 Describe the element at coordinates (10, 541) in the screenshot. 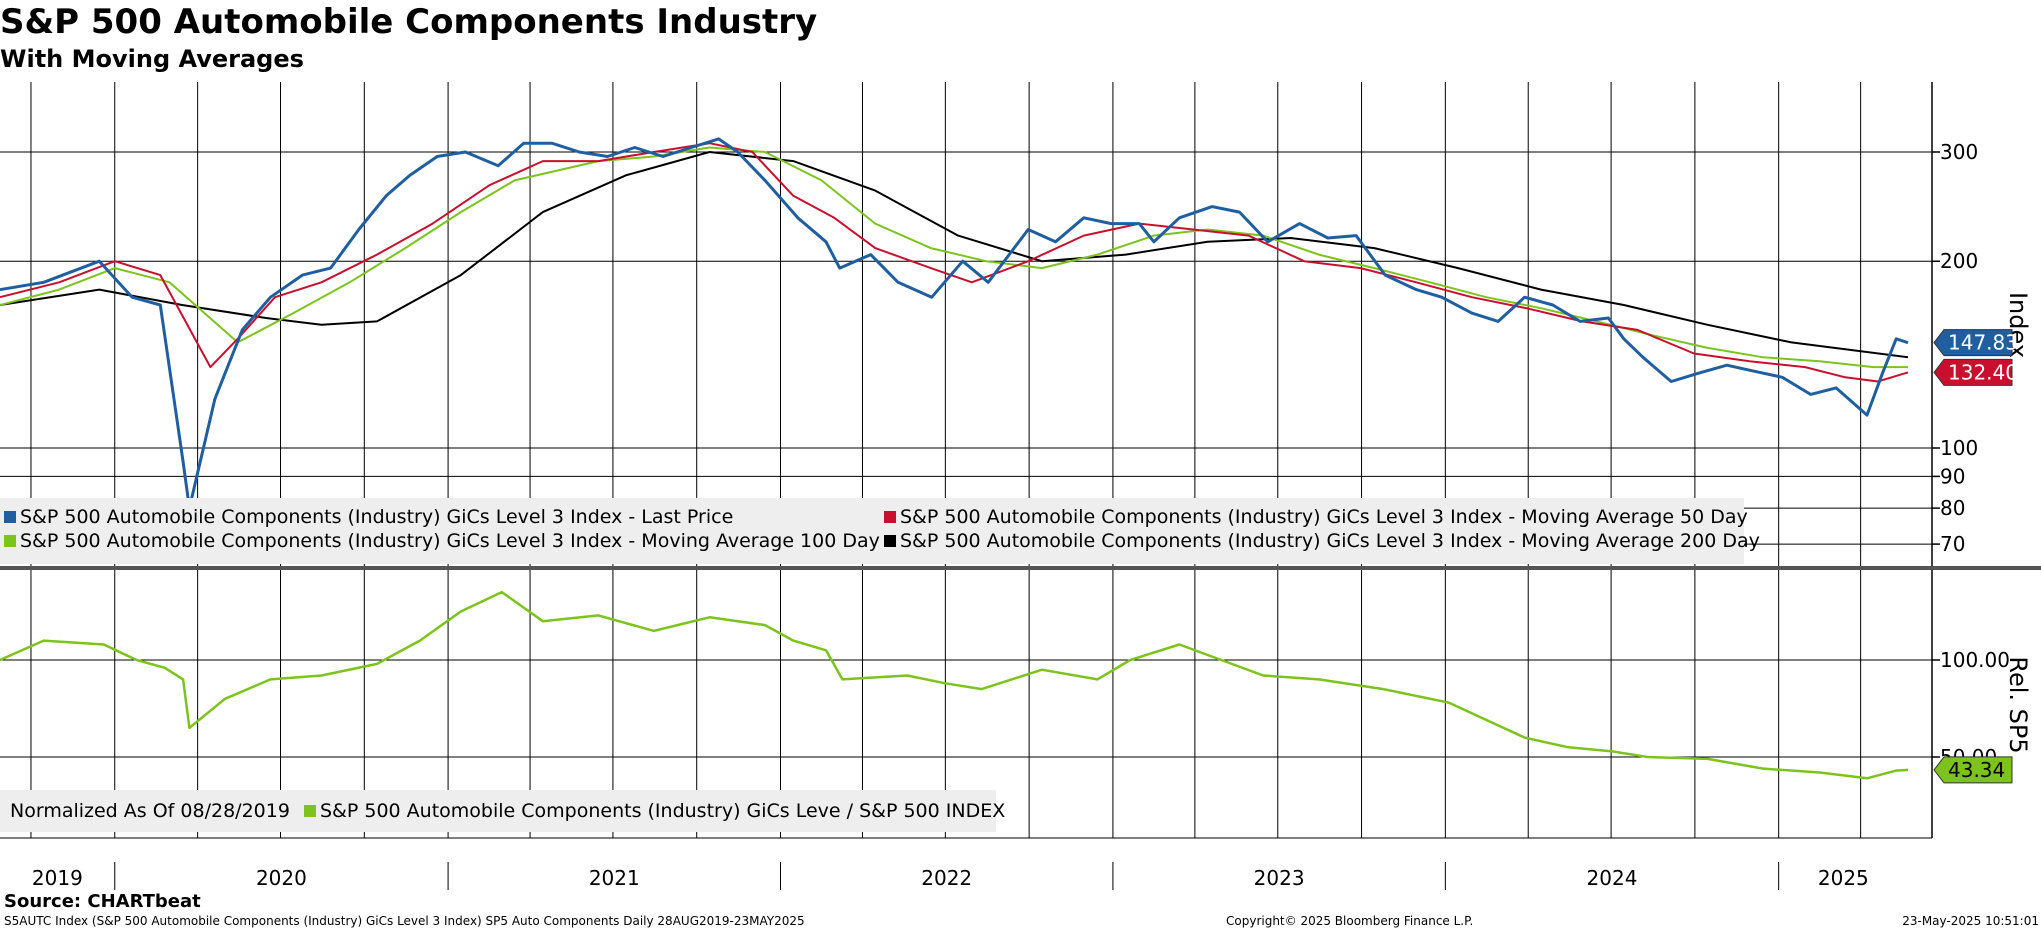

I see `legend-swatch-ma100` at that location.